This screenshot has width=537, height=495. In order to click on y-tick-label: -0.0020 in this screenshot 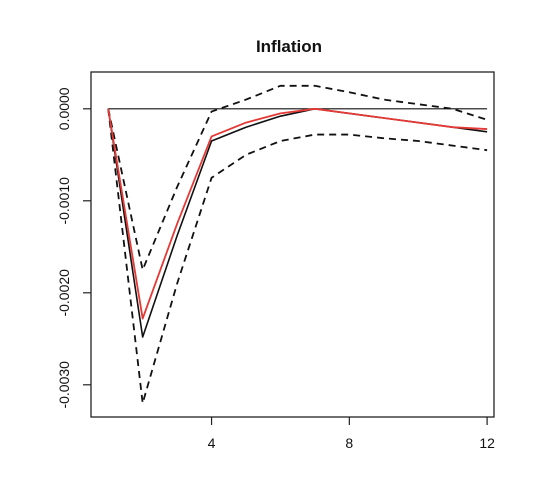, I will do `click(64, 293)`.